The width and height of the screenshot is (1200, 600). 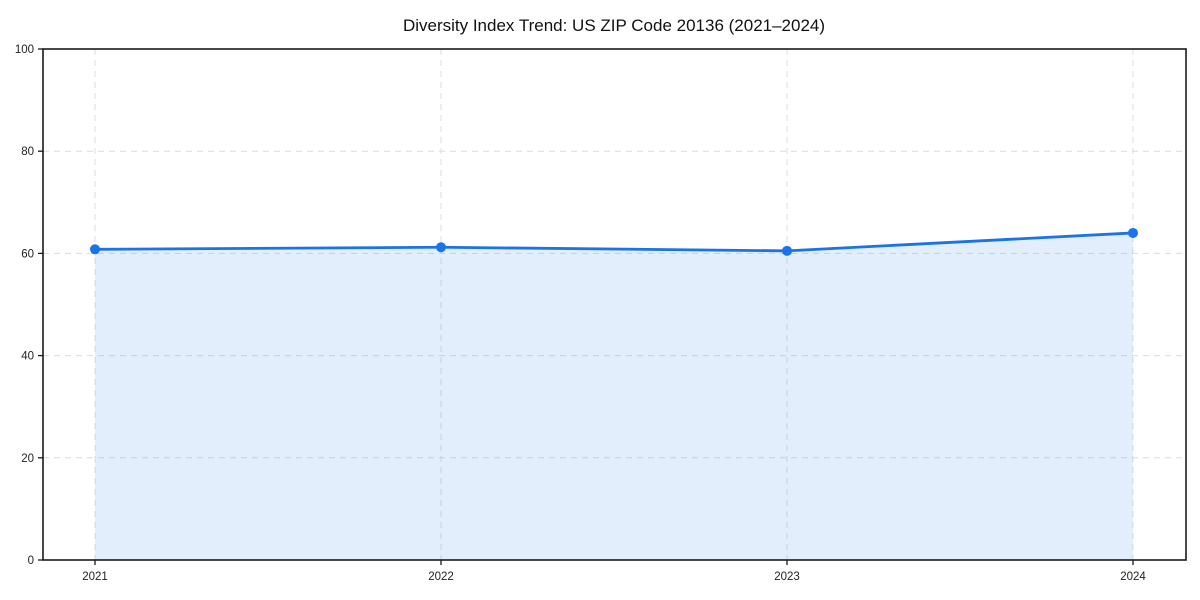 I want to click on y-tick-label: 80, so click(x=27, y=152).